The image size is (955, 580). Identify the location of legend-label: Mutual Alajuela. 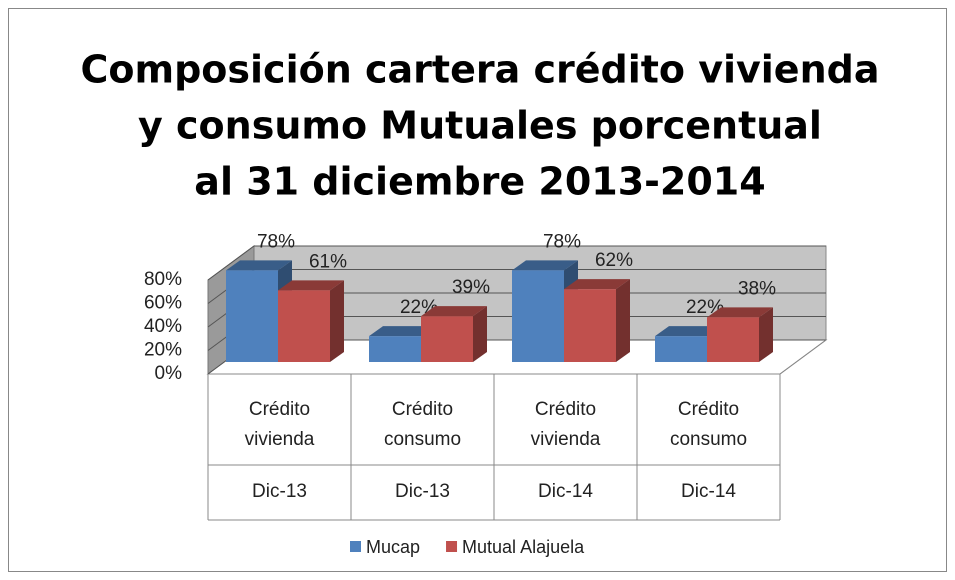
(523, 547).